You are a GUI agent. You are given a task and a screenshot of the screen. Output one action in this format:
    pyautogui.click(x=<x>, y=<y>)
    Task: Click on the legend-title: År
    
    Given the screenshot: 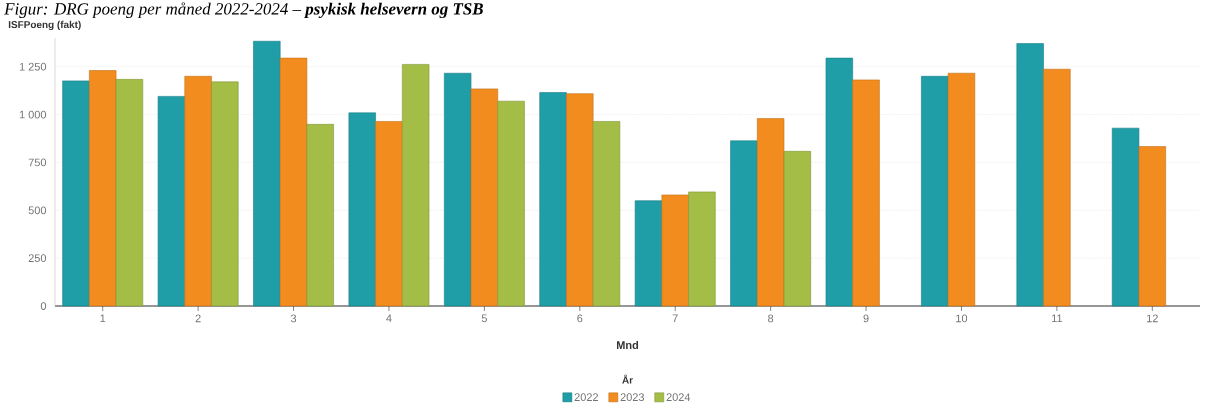 What is the action you would take?
    pyautogui.click(x=627, y=379)
    